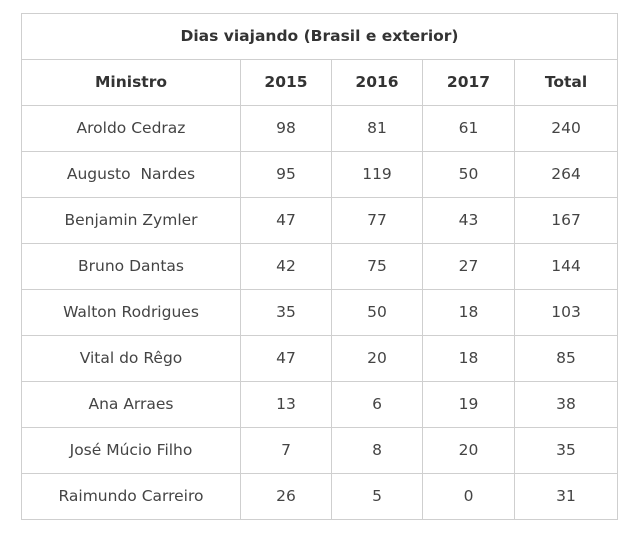 The image size is (639, 539). Describe the element at coordinates (286, 174) in the screenshot. I see `cell-2015: 95` at that location.